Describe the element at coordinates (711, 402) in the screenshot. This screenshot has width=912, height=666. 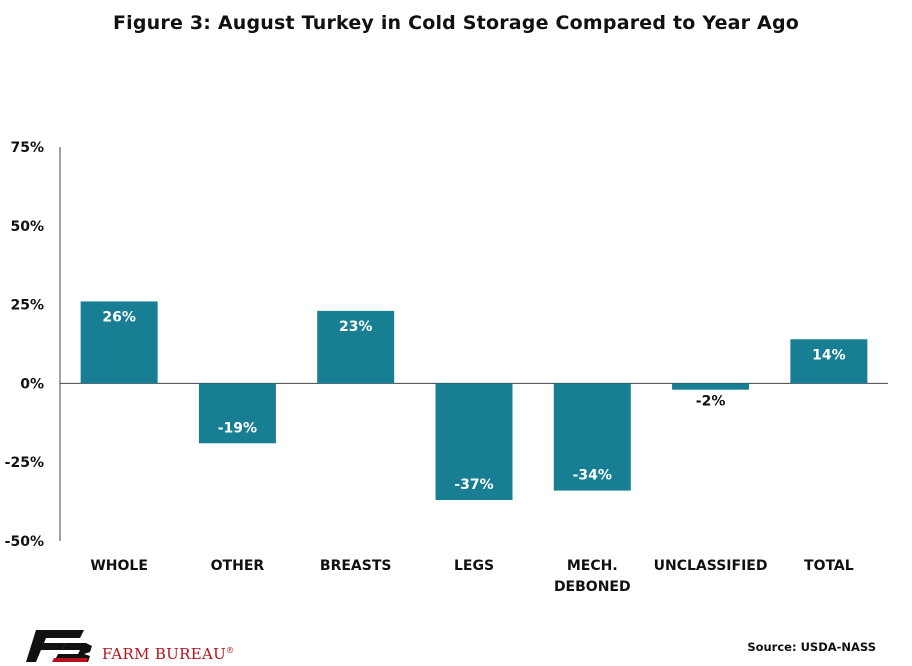
I see `data-label: -2%` at that location.